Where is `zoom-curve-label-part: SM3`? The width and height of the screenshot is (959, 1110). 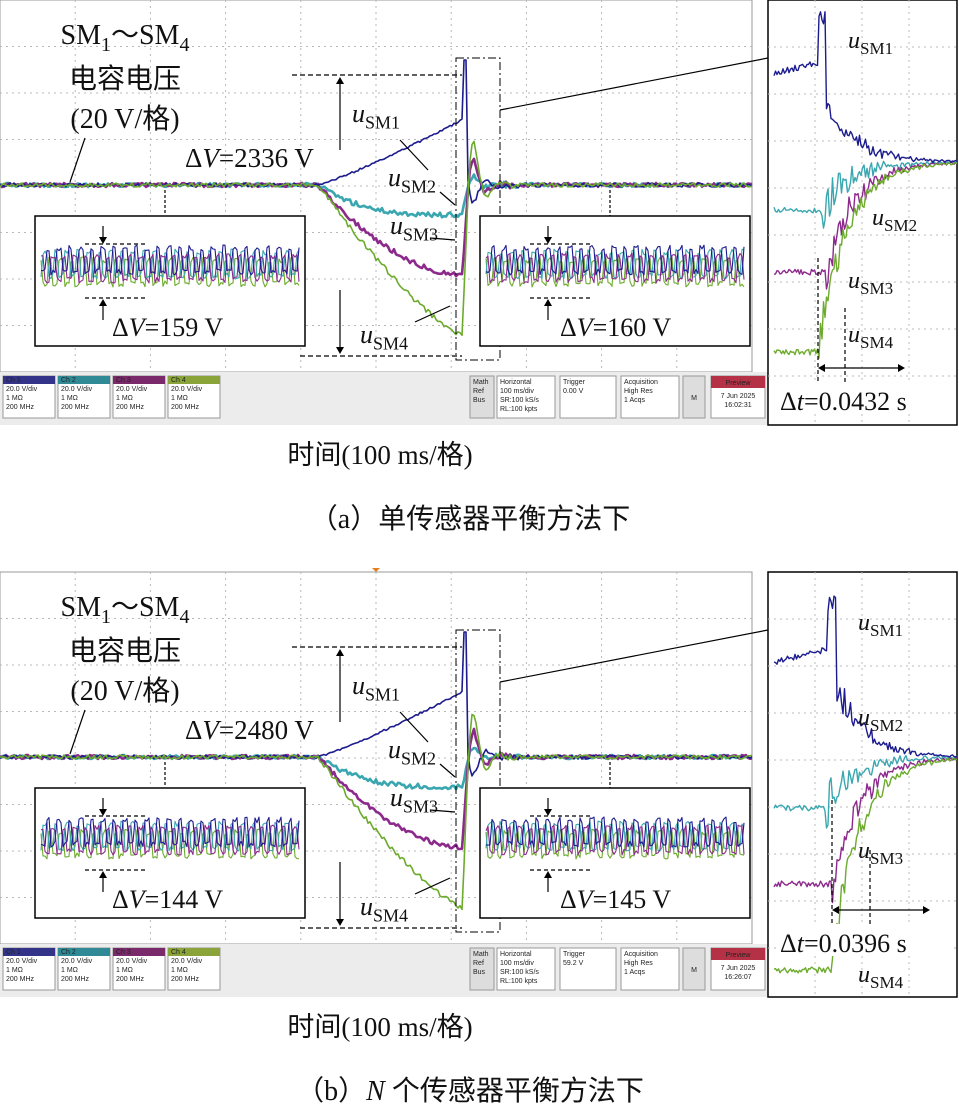 zoom-curve-label-part: SM3 is located at coordinates (876, 288).